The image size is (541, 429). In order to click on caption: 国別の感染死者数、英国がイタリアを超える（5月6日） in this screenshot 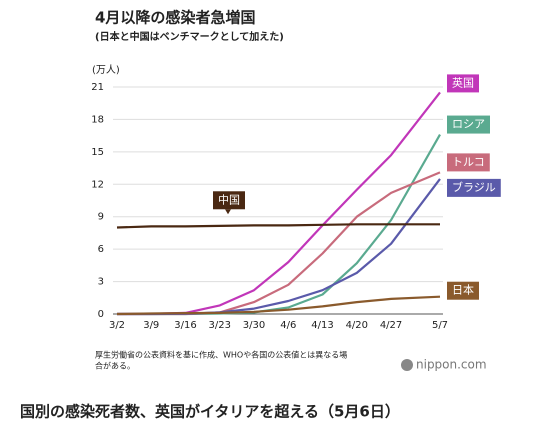, I will do `click(210, 412)`.